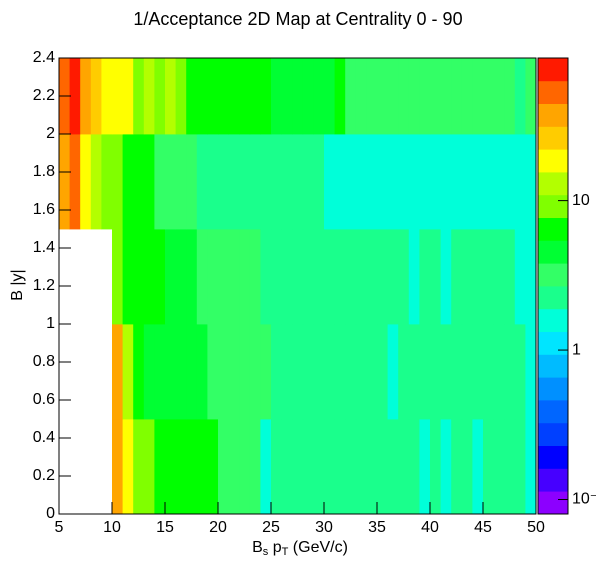 Image resolution: width=596 pixels, height=572 pixels. What do you see at coordinates (165, 527) in the screenshot?
I see `x-tick-label: 15` at bounding box center [165, 527].